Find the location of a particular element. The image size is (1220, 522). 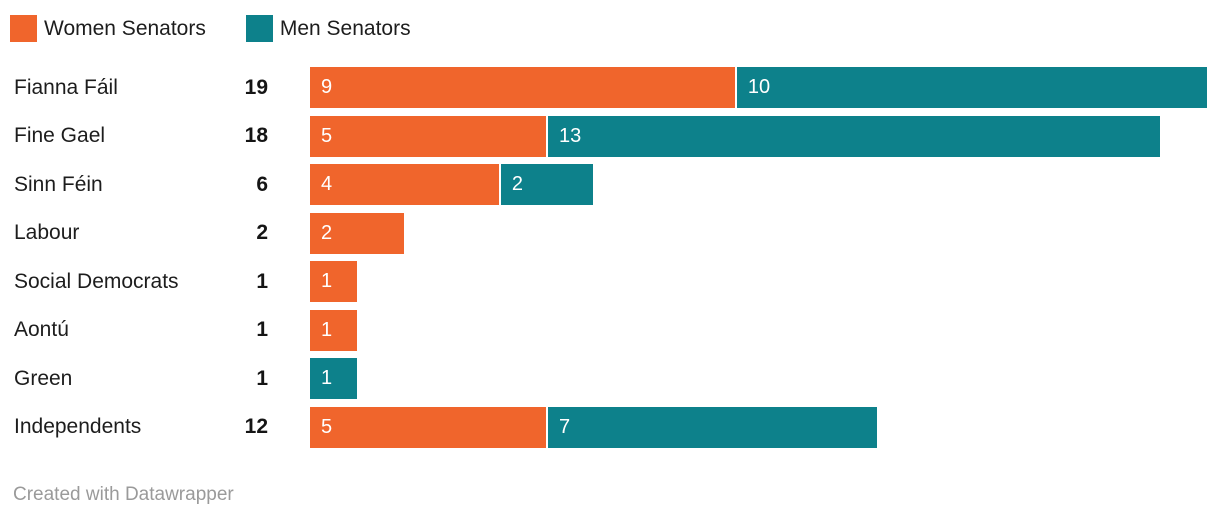

bar-track: 5 13 is located at coordinates (735, 136).